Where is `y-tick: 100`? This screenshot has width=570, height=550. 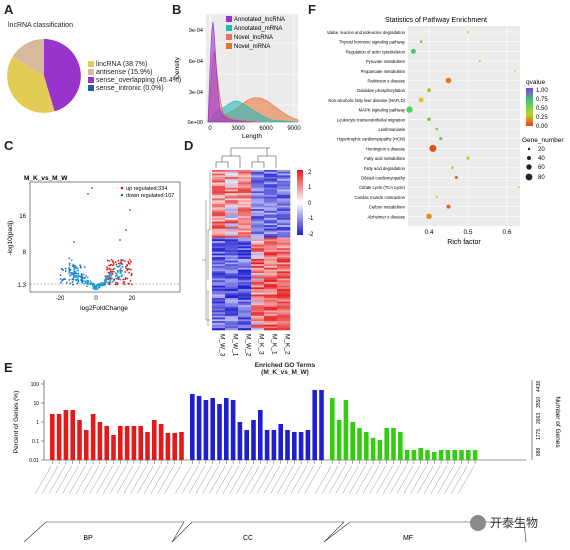 y-tick: 100 is located at coordinates (35, 385).